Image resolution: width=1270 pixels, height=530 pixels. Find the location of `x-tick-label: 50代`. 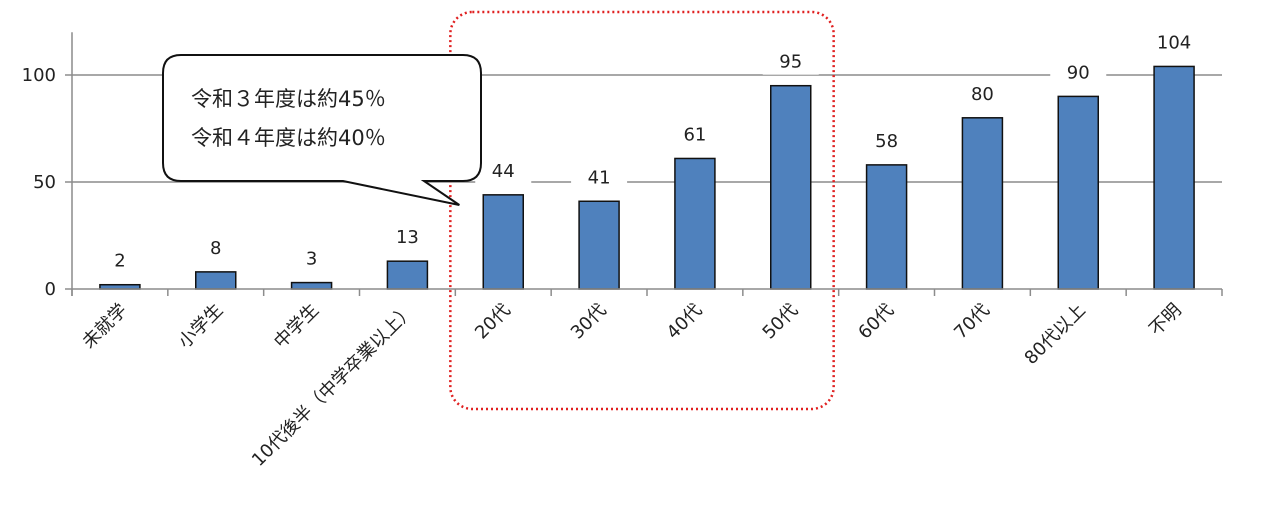

x-tick-label: 50代 is located at coordinates (781, 322).